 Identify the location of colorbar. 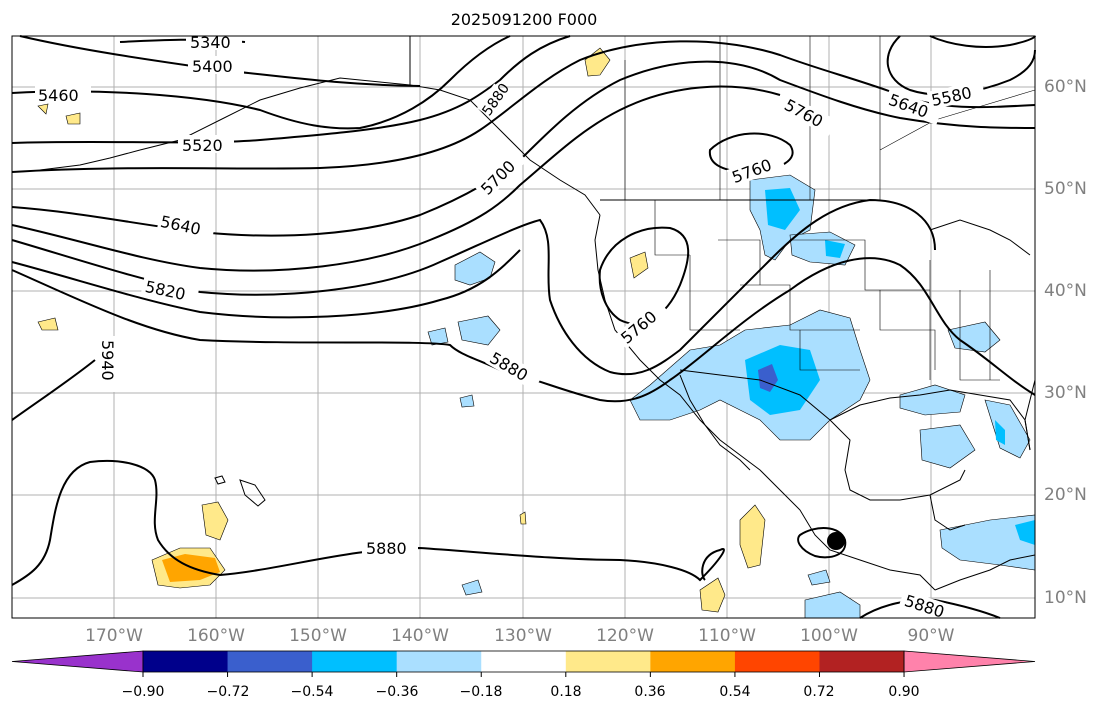
(523, 663).